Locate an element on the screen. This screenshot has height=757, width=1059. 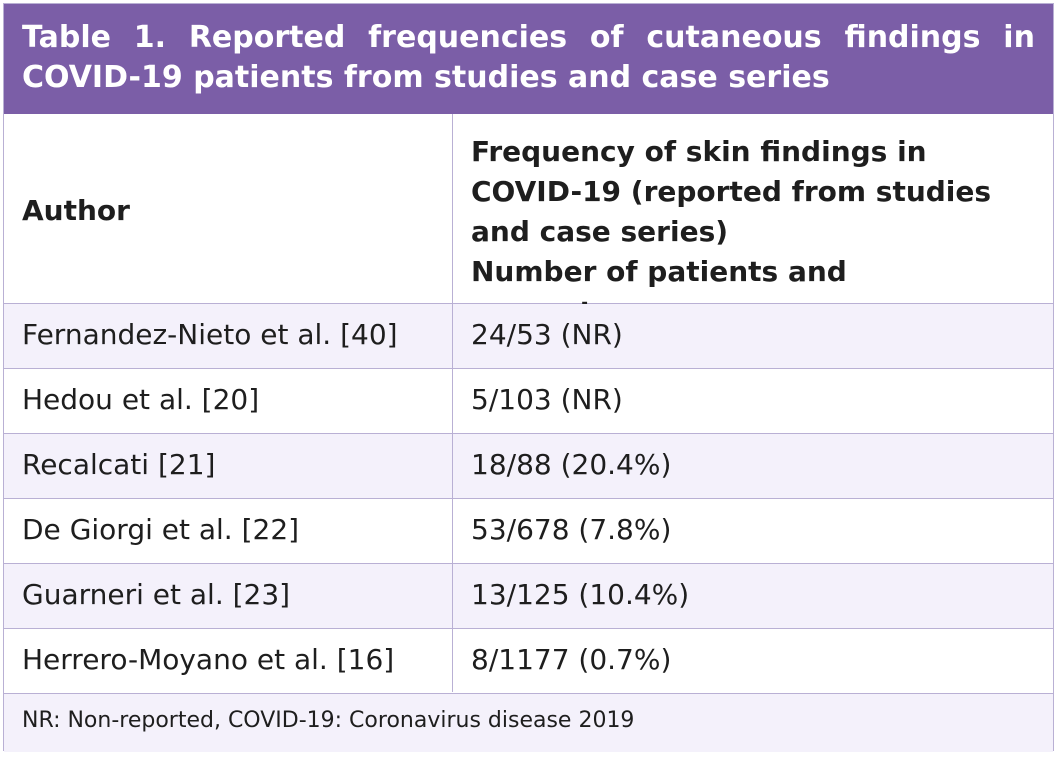
title-word: findings is located at coordinates (912, 37).